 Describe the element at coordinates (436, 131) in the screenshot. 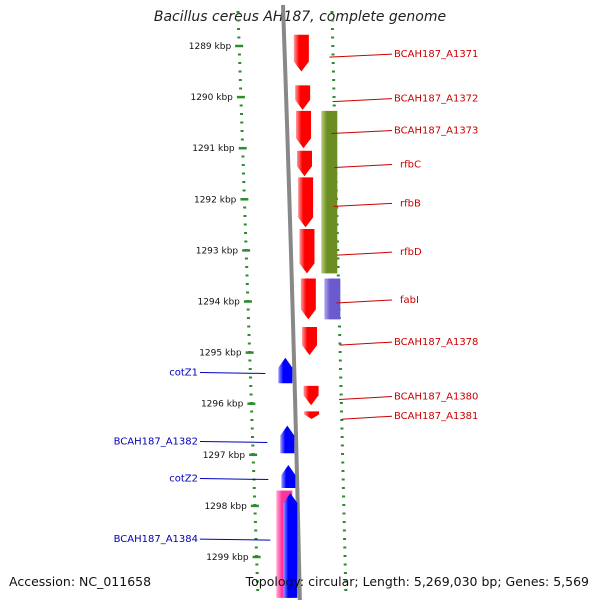

I see `forward-gene-label: BCAH187_A1373` at that location.